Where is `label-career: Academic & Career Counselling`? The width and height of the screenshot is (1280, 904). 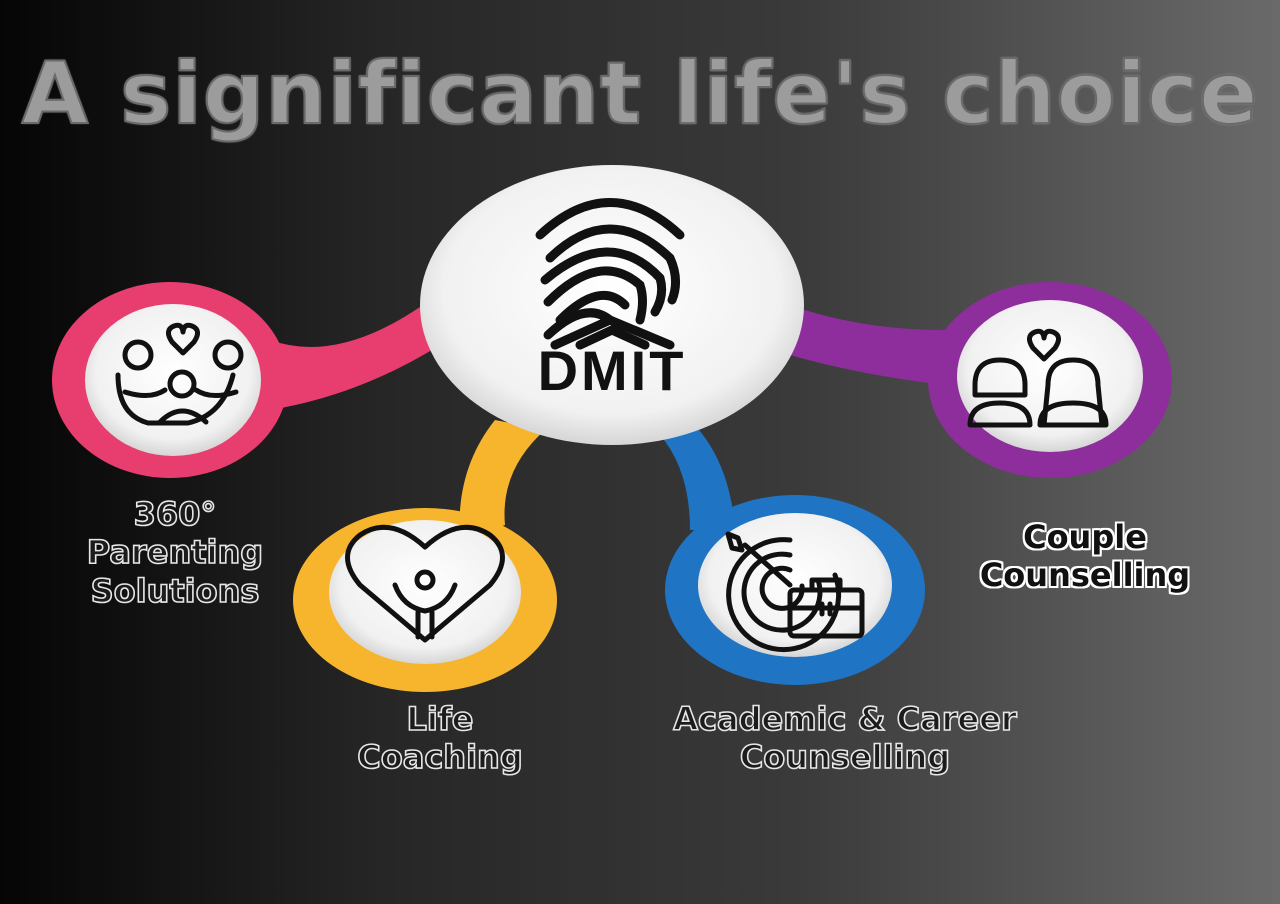
label-career: Academic & Career Counselling is located at coordinates (845, 738).